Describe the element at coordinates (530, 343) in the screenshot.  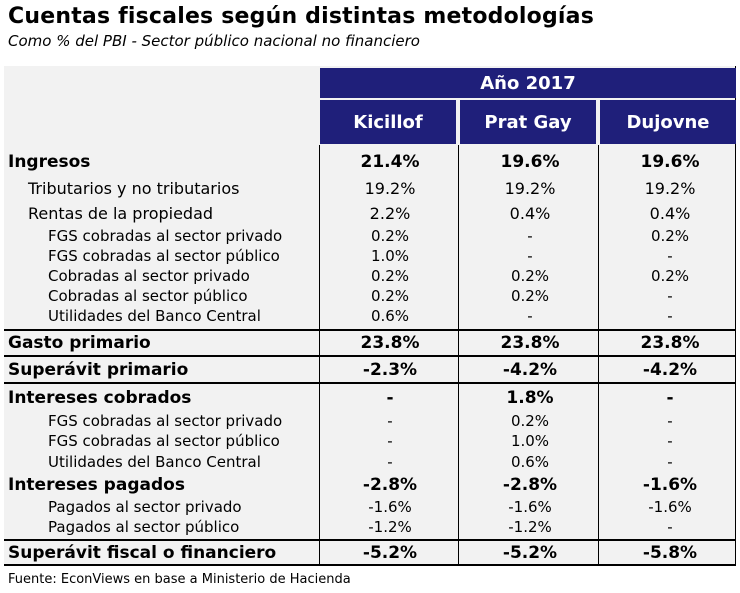
I see `cell-prat-gay: 23.8%` at that location.